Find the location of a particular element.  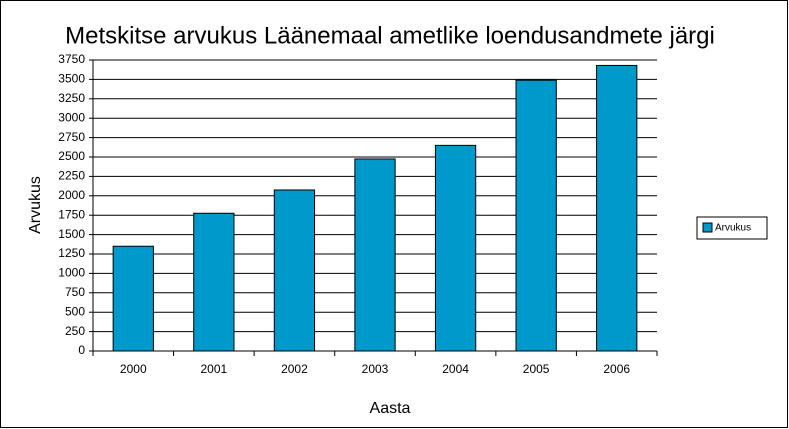

x-axis-label: Aasta is located at coordinates (390, 408).